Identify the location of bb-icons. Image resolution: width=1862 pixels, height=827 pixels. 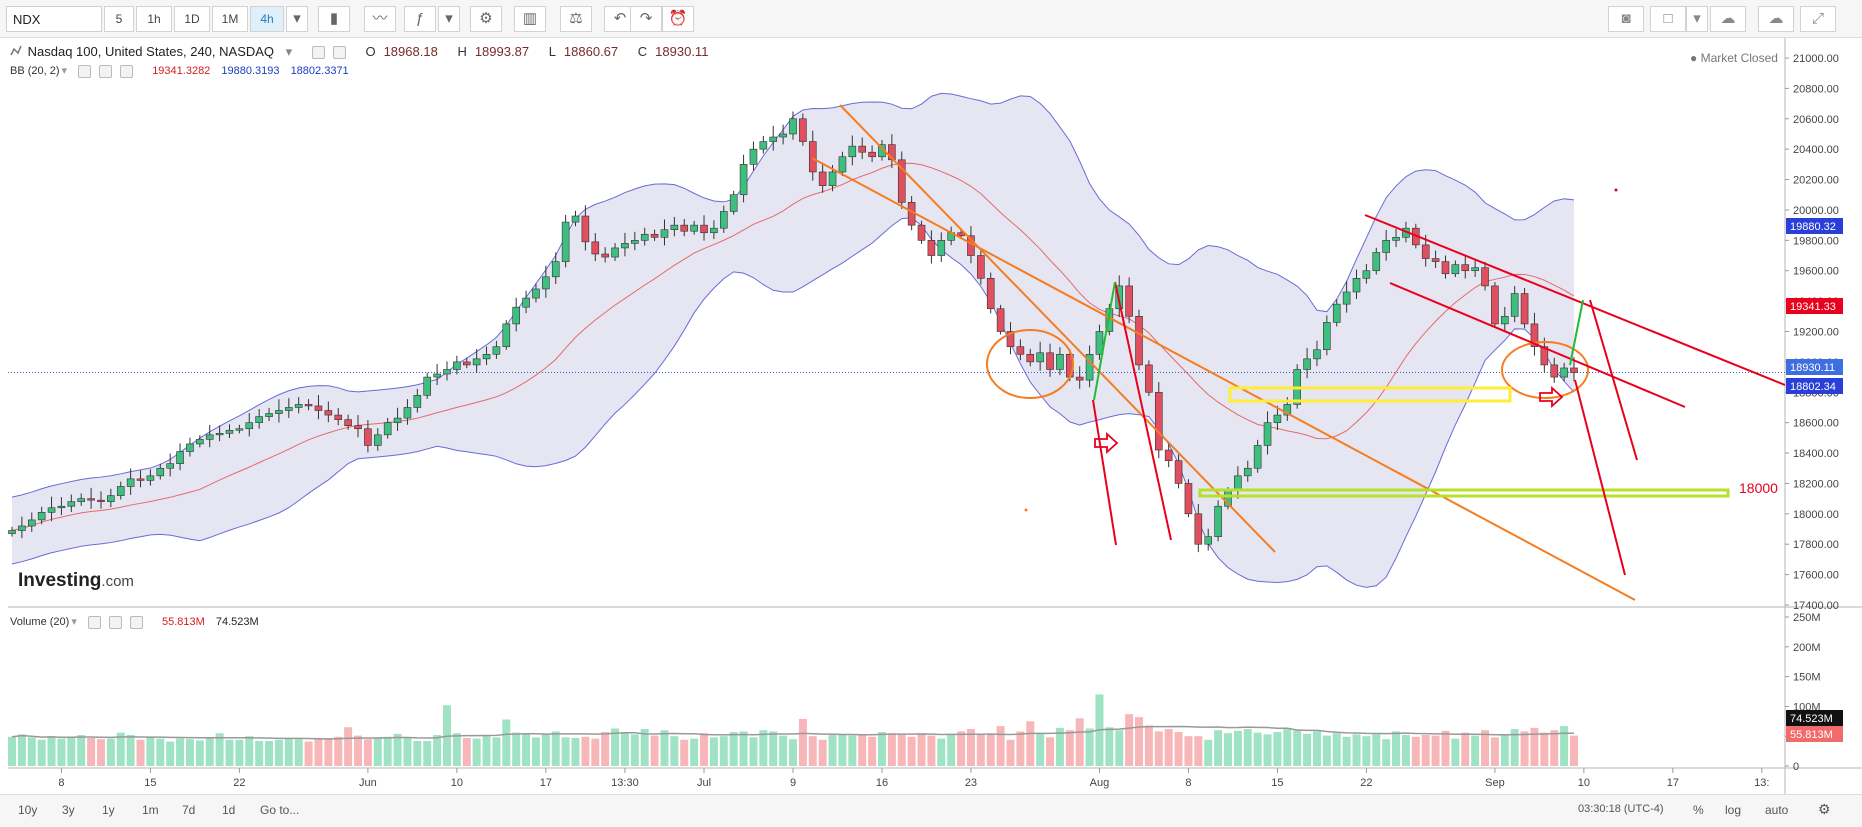
(109, 71).